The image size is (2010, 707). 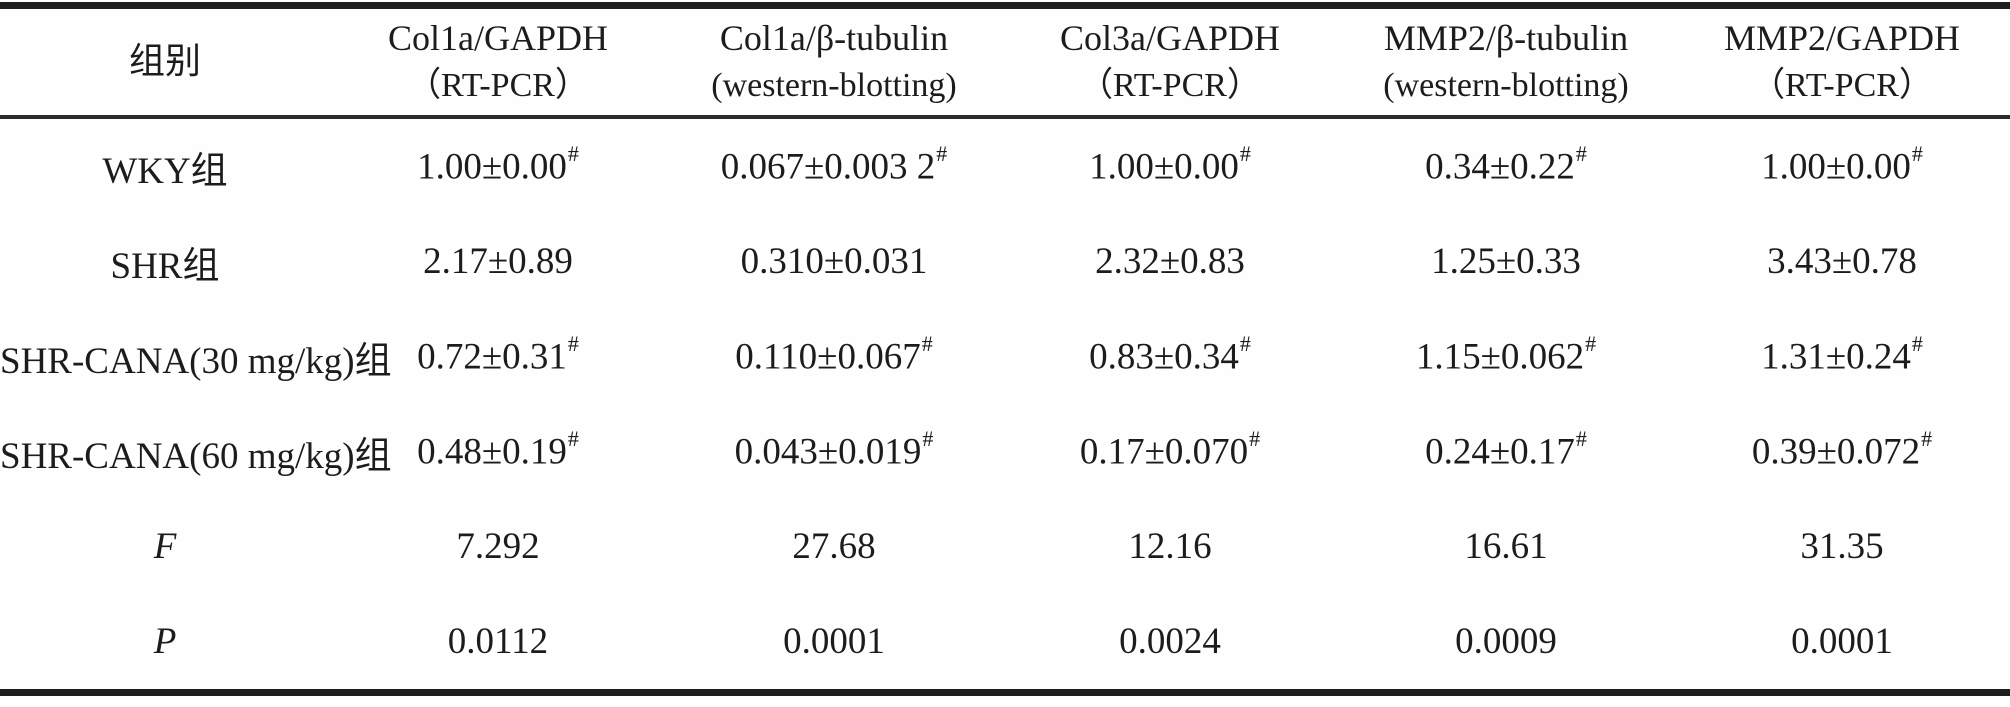 What do you see at coordinates (828, 167) in the screenshot?
I see `cell-value: 0.067±0.003 2` at bounding box center [828, 167].